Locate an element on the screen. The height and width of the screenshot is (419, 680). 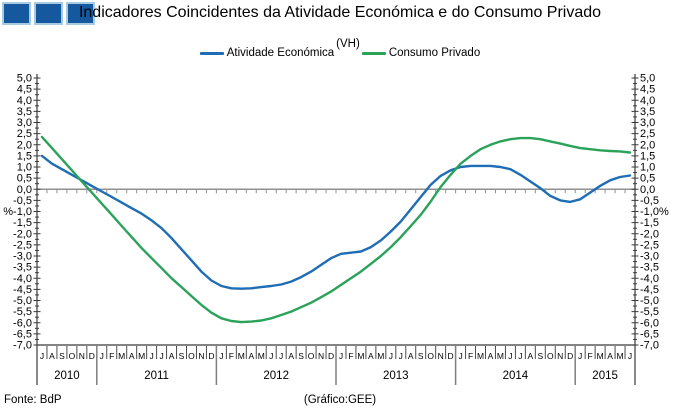
right-y-tick-label: -3,0 is located at coordinates (649, 257).